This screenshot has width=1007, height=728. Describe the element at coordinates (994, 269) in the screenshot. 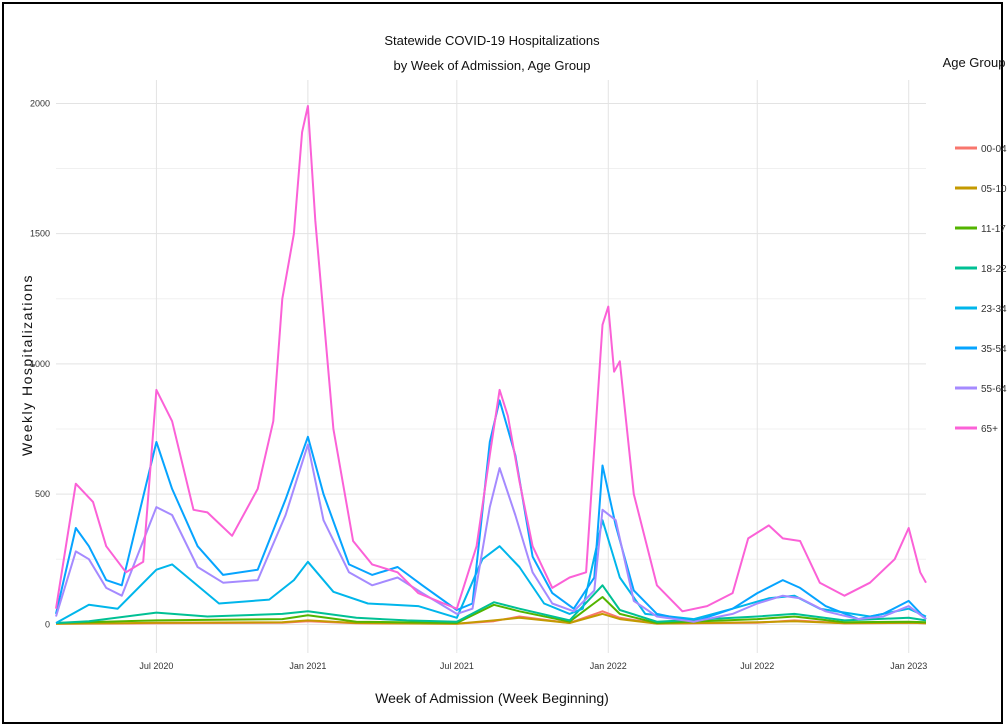

I see `legend-label-18-22: 18-22` at that location.